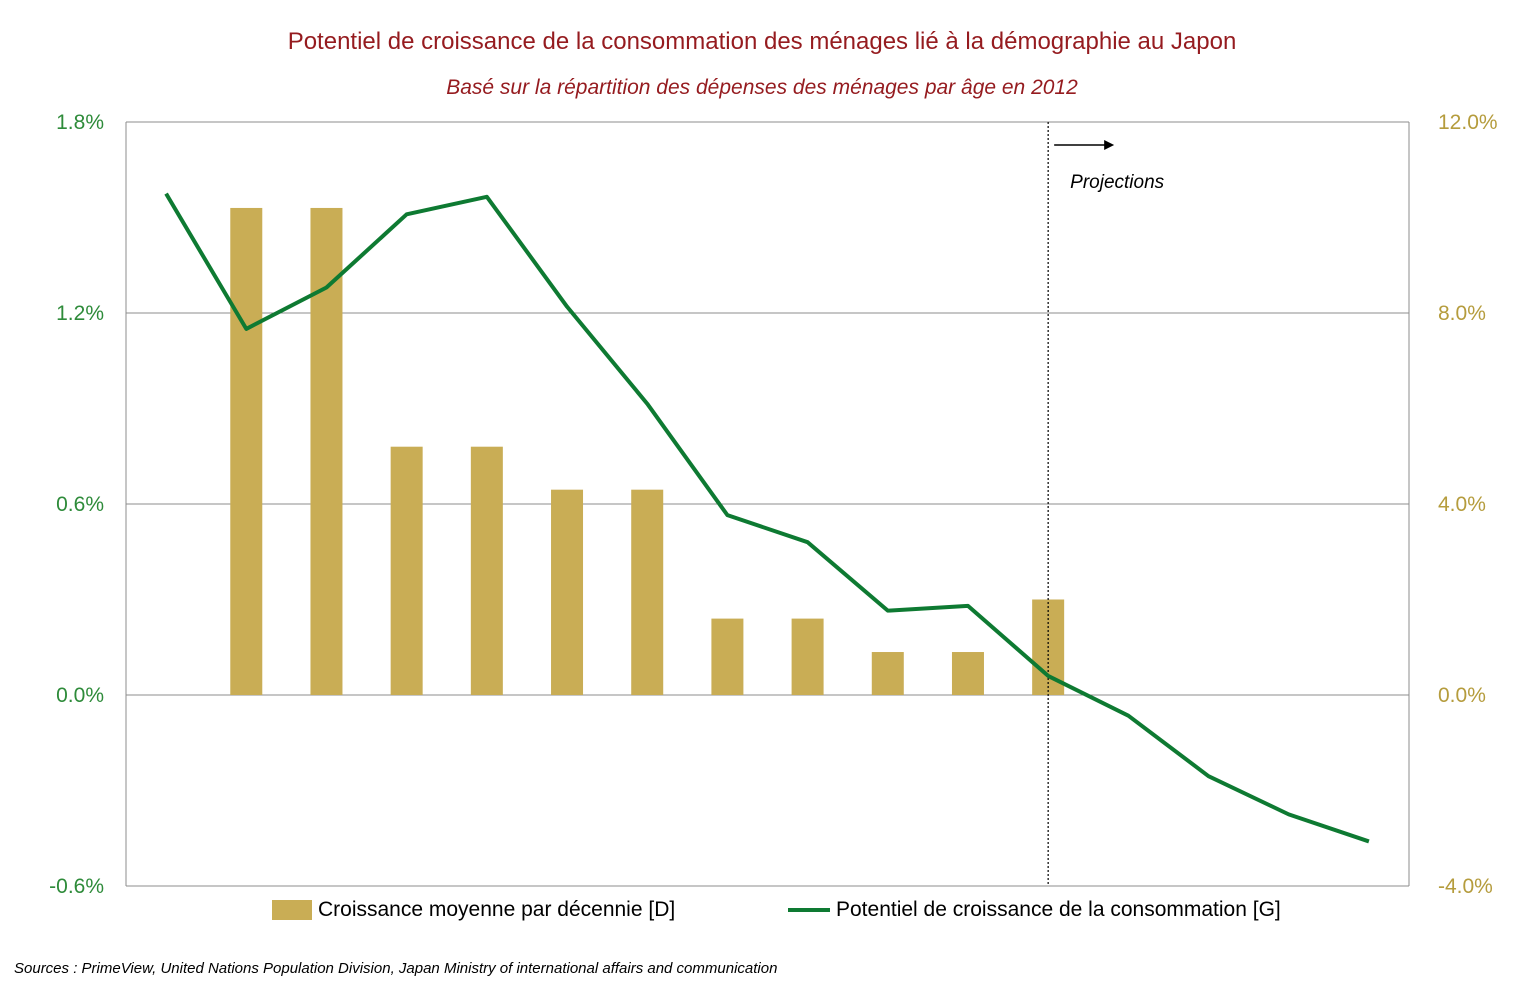 The image size is (1524, 993). I want to click on right-axis-tick-label: 0.0%, so click(1462, 695).